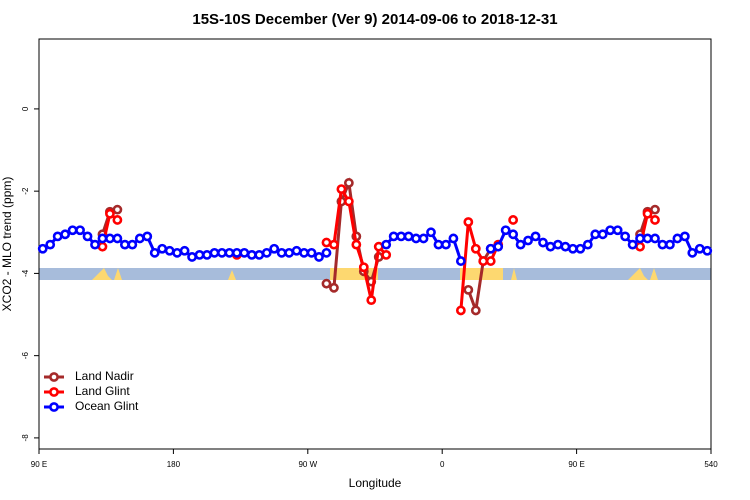 This screenshot has height=500, width=750. What do you see at coordinates (174, 464) in the screenshot?
I see `x-tick-label: 180` at bounding box center [174, 464].